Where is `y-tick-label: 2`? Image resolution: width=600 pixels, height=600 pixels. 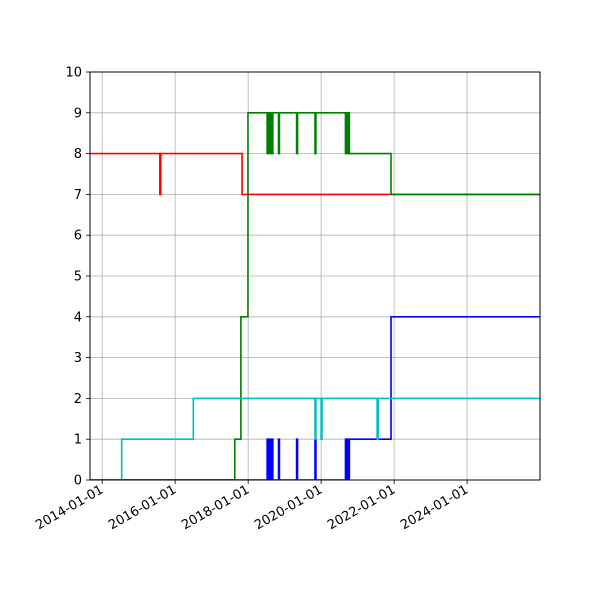 y-tick-label: 2 is located at coordinates (78, 399).